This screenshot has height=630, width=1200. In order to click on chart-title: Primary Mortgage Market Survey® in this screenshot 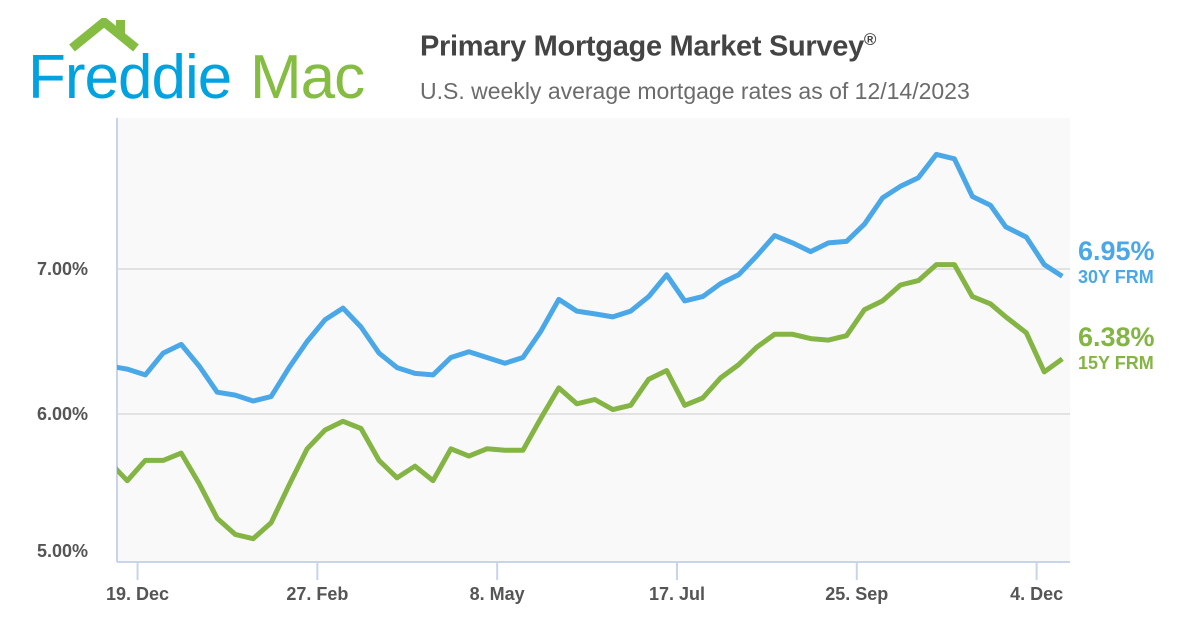, I will do `click(648, 47)`.